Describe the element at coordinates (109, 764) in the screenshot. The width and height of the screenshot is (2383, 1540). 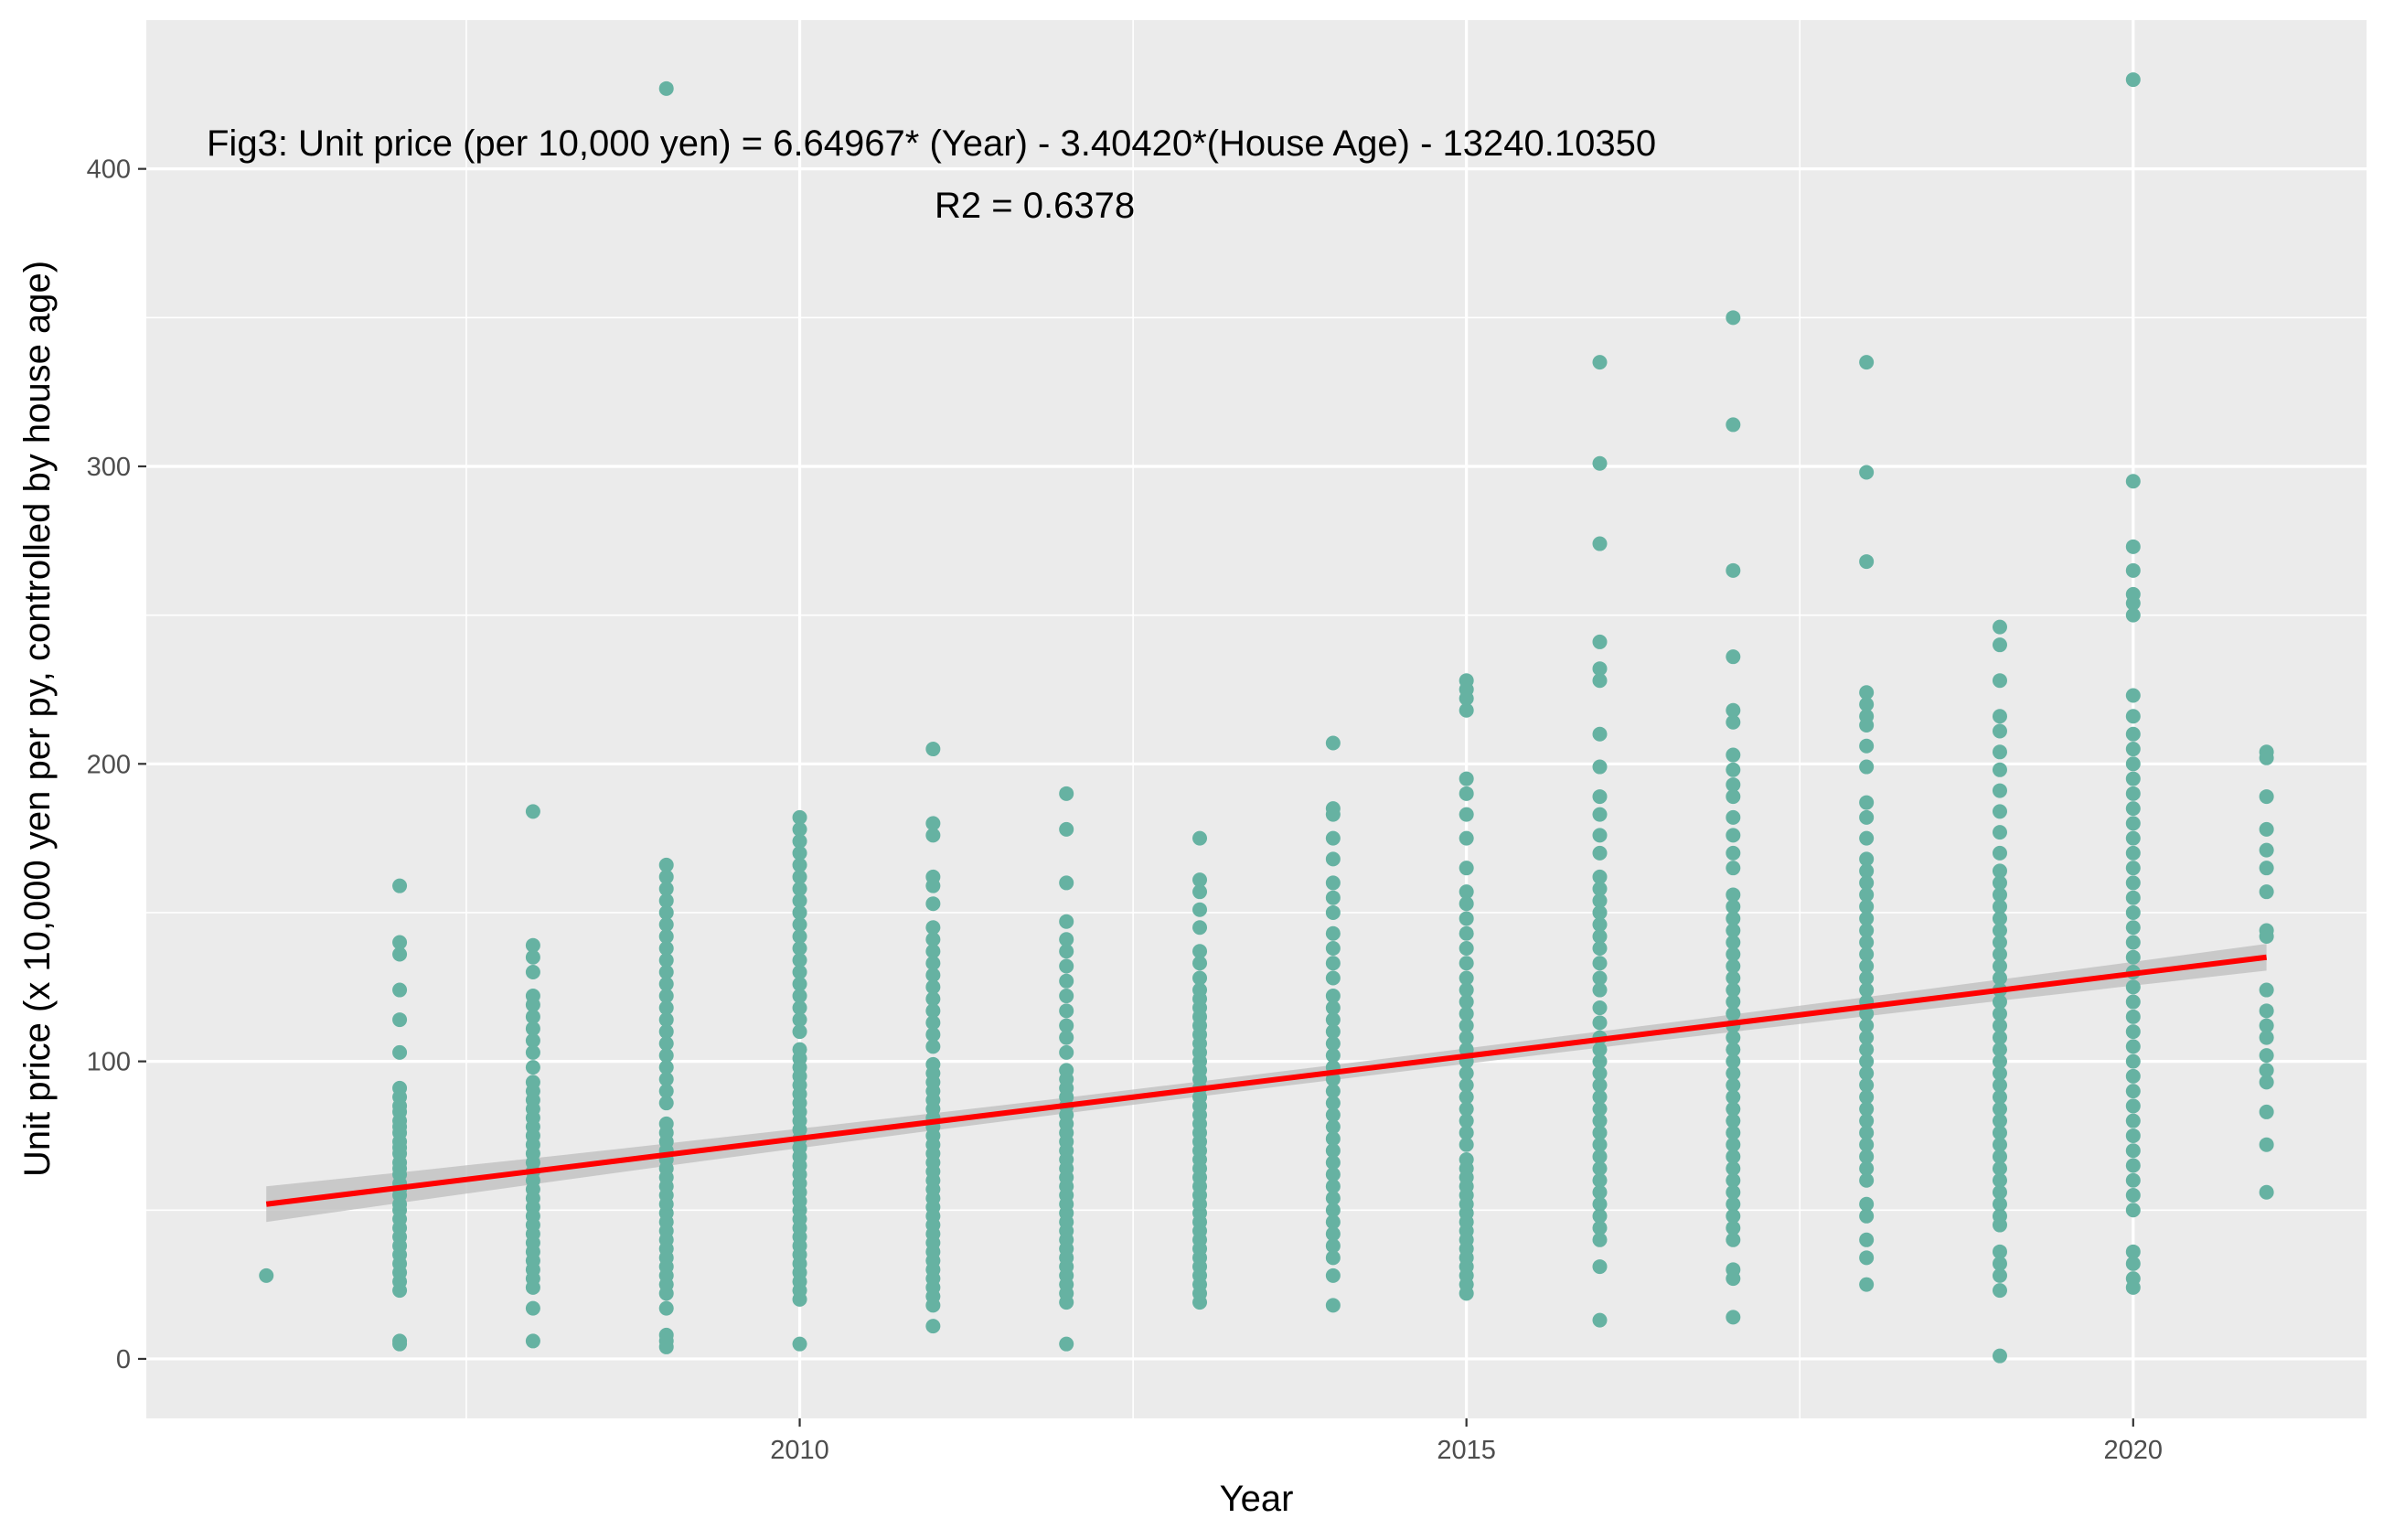
I see `y-tick-label: 200` at that location.